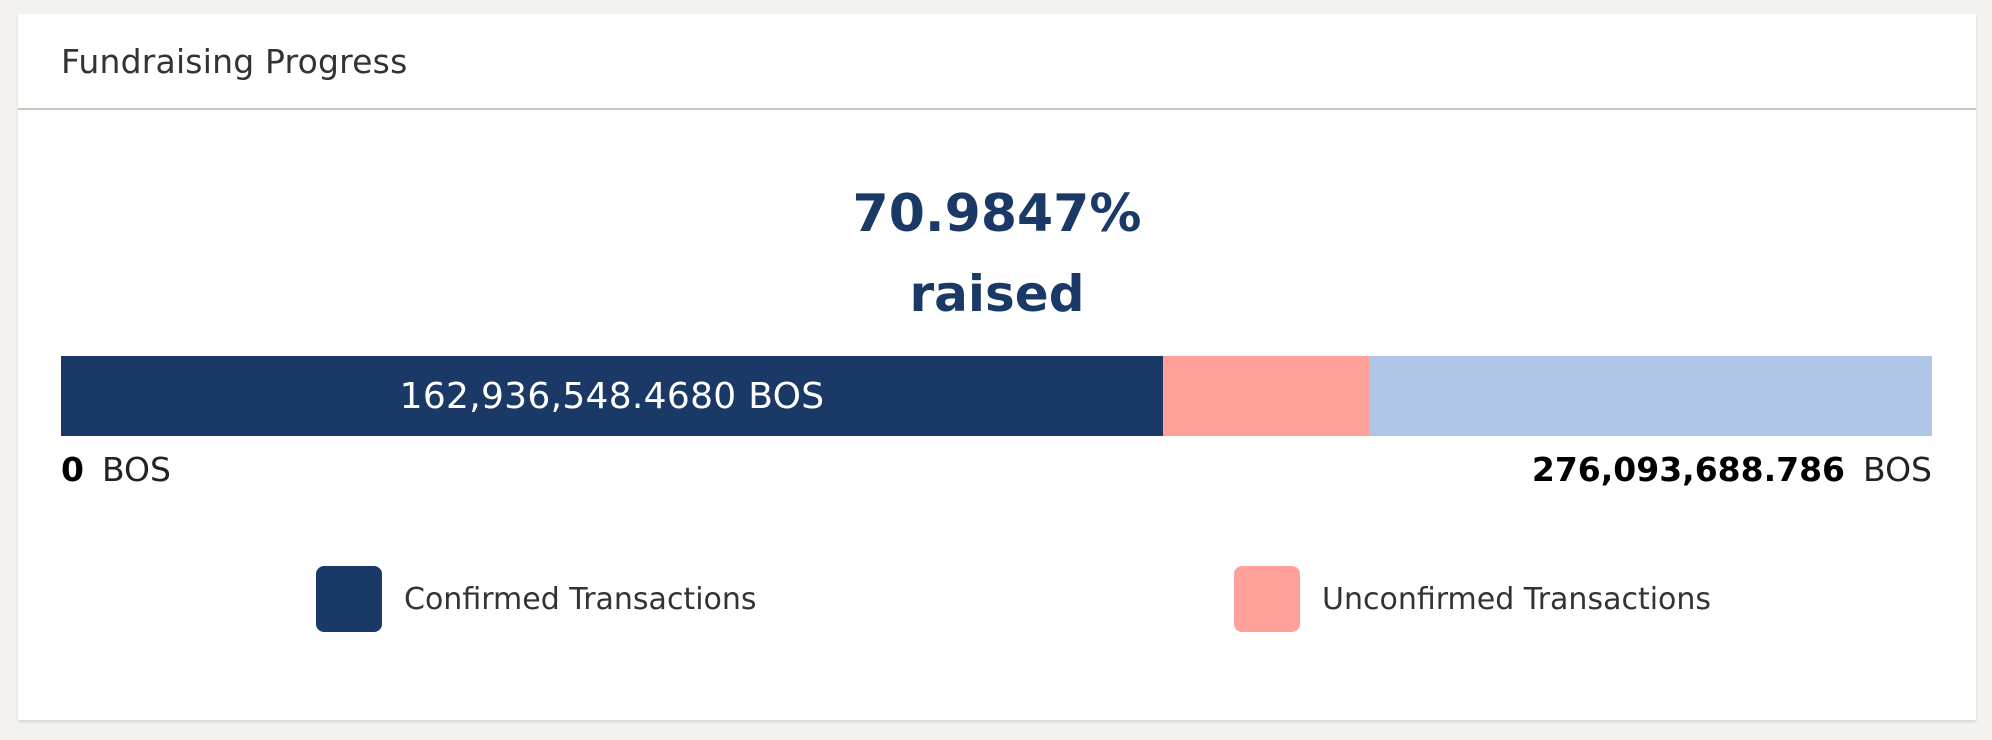 Image resolution: width=1992 pixels, height=740 pixels. I want to click on legend-swatch-confirmed, so click(349, 599).